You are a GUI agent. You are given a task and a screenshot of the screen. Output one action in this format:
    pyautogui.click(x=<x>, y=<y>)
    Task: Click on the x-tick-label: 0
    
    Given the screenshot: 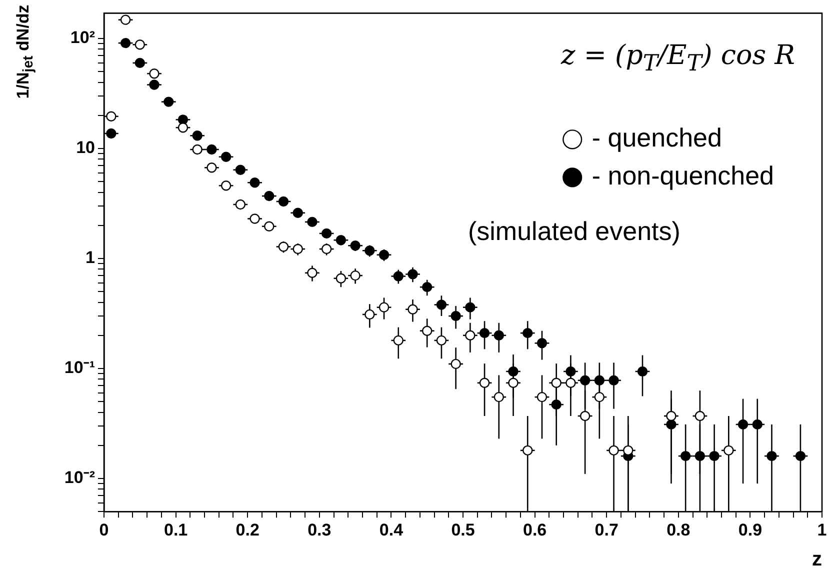 What is the action you would take?
    pyautogui.click(x=104, y=530)
    